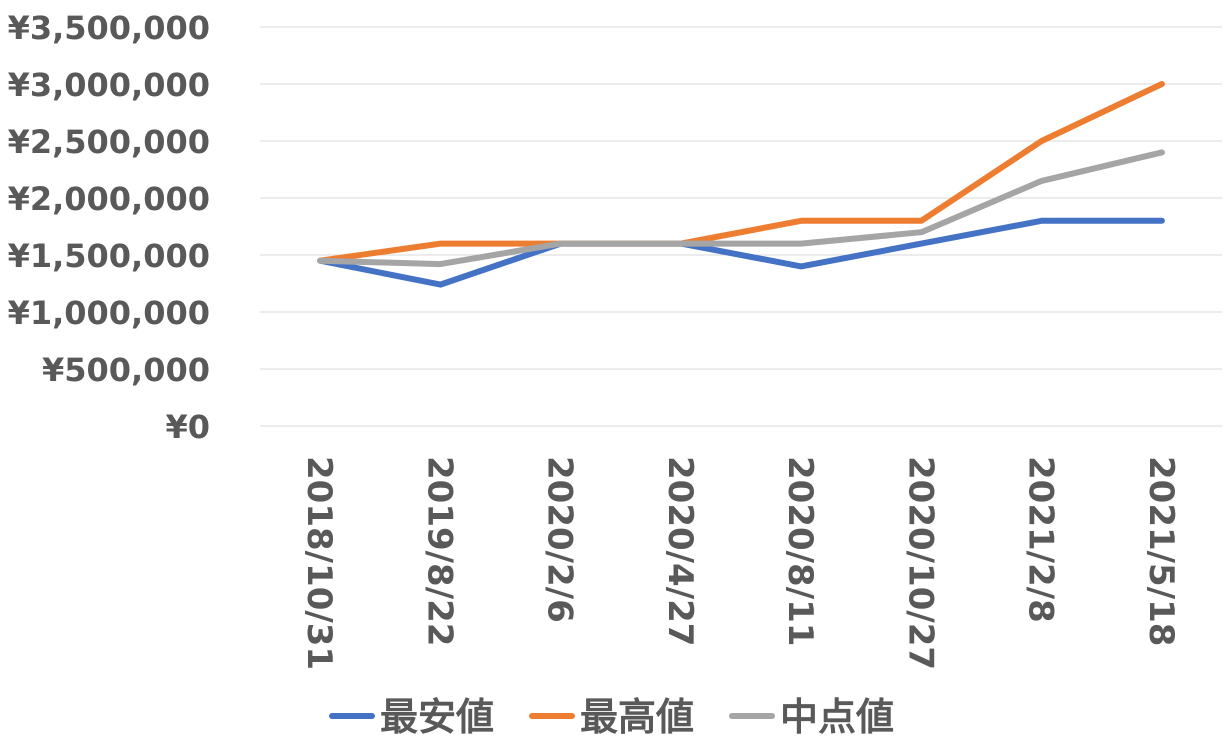 Image resolution: width=1232 pixels, height=746 pixels. What do you see at coordinates (319, 563) in the screenshot?
I see `x-tick-label: 2018/10/31` at bounding box center [319, 563].